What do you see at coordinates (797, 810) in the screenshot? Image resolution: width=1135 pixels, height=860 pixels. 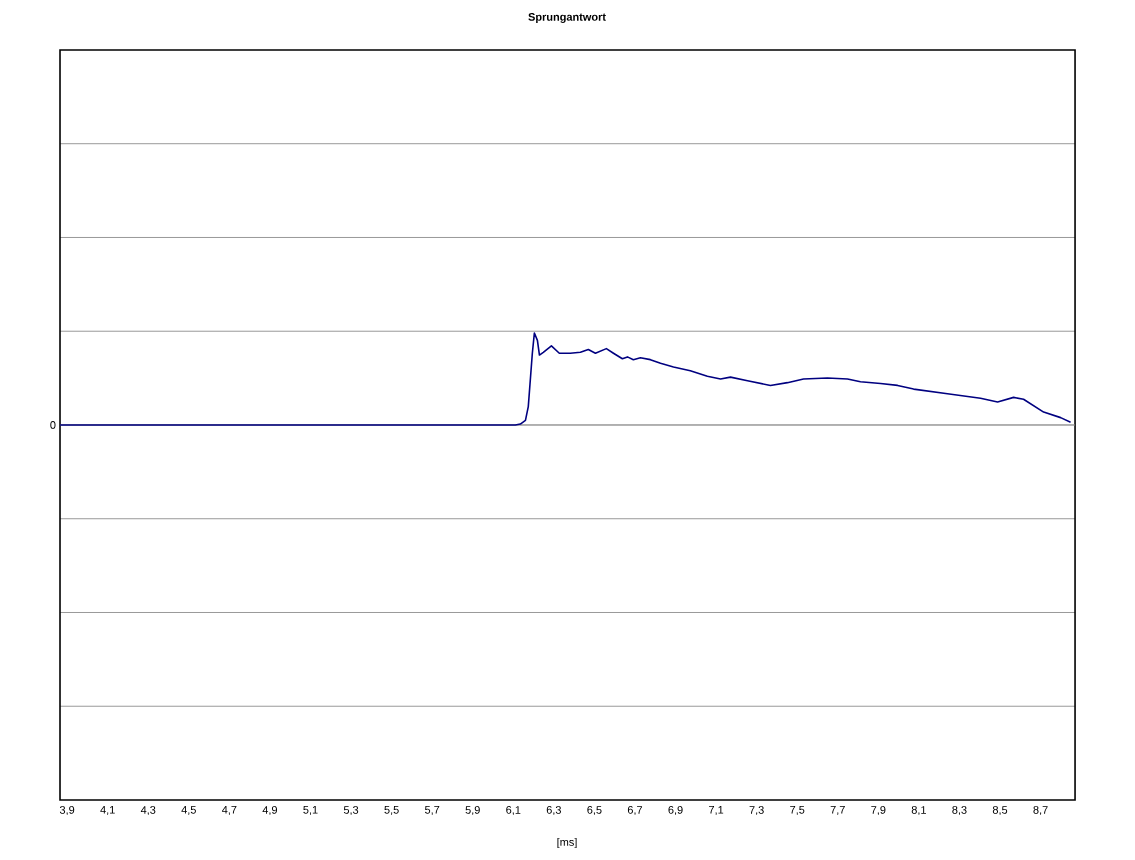 I see `x-tick-label: 7,5` at bounding box center [797, 810].